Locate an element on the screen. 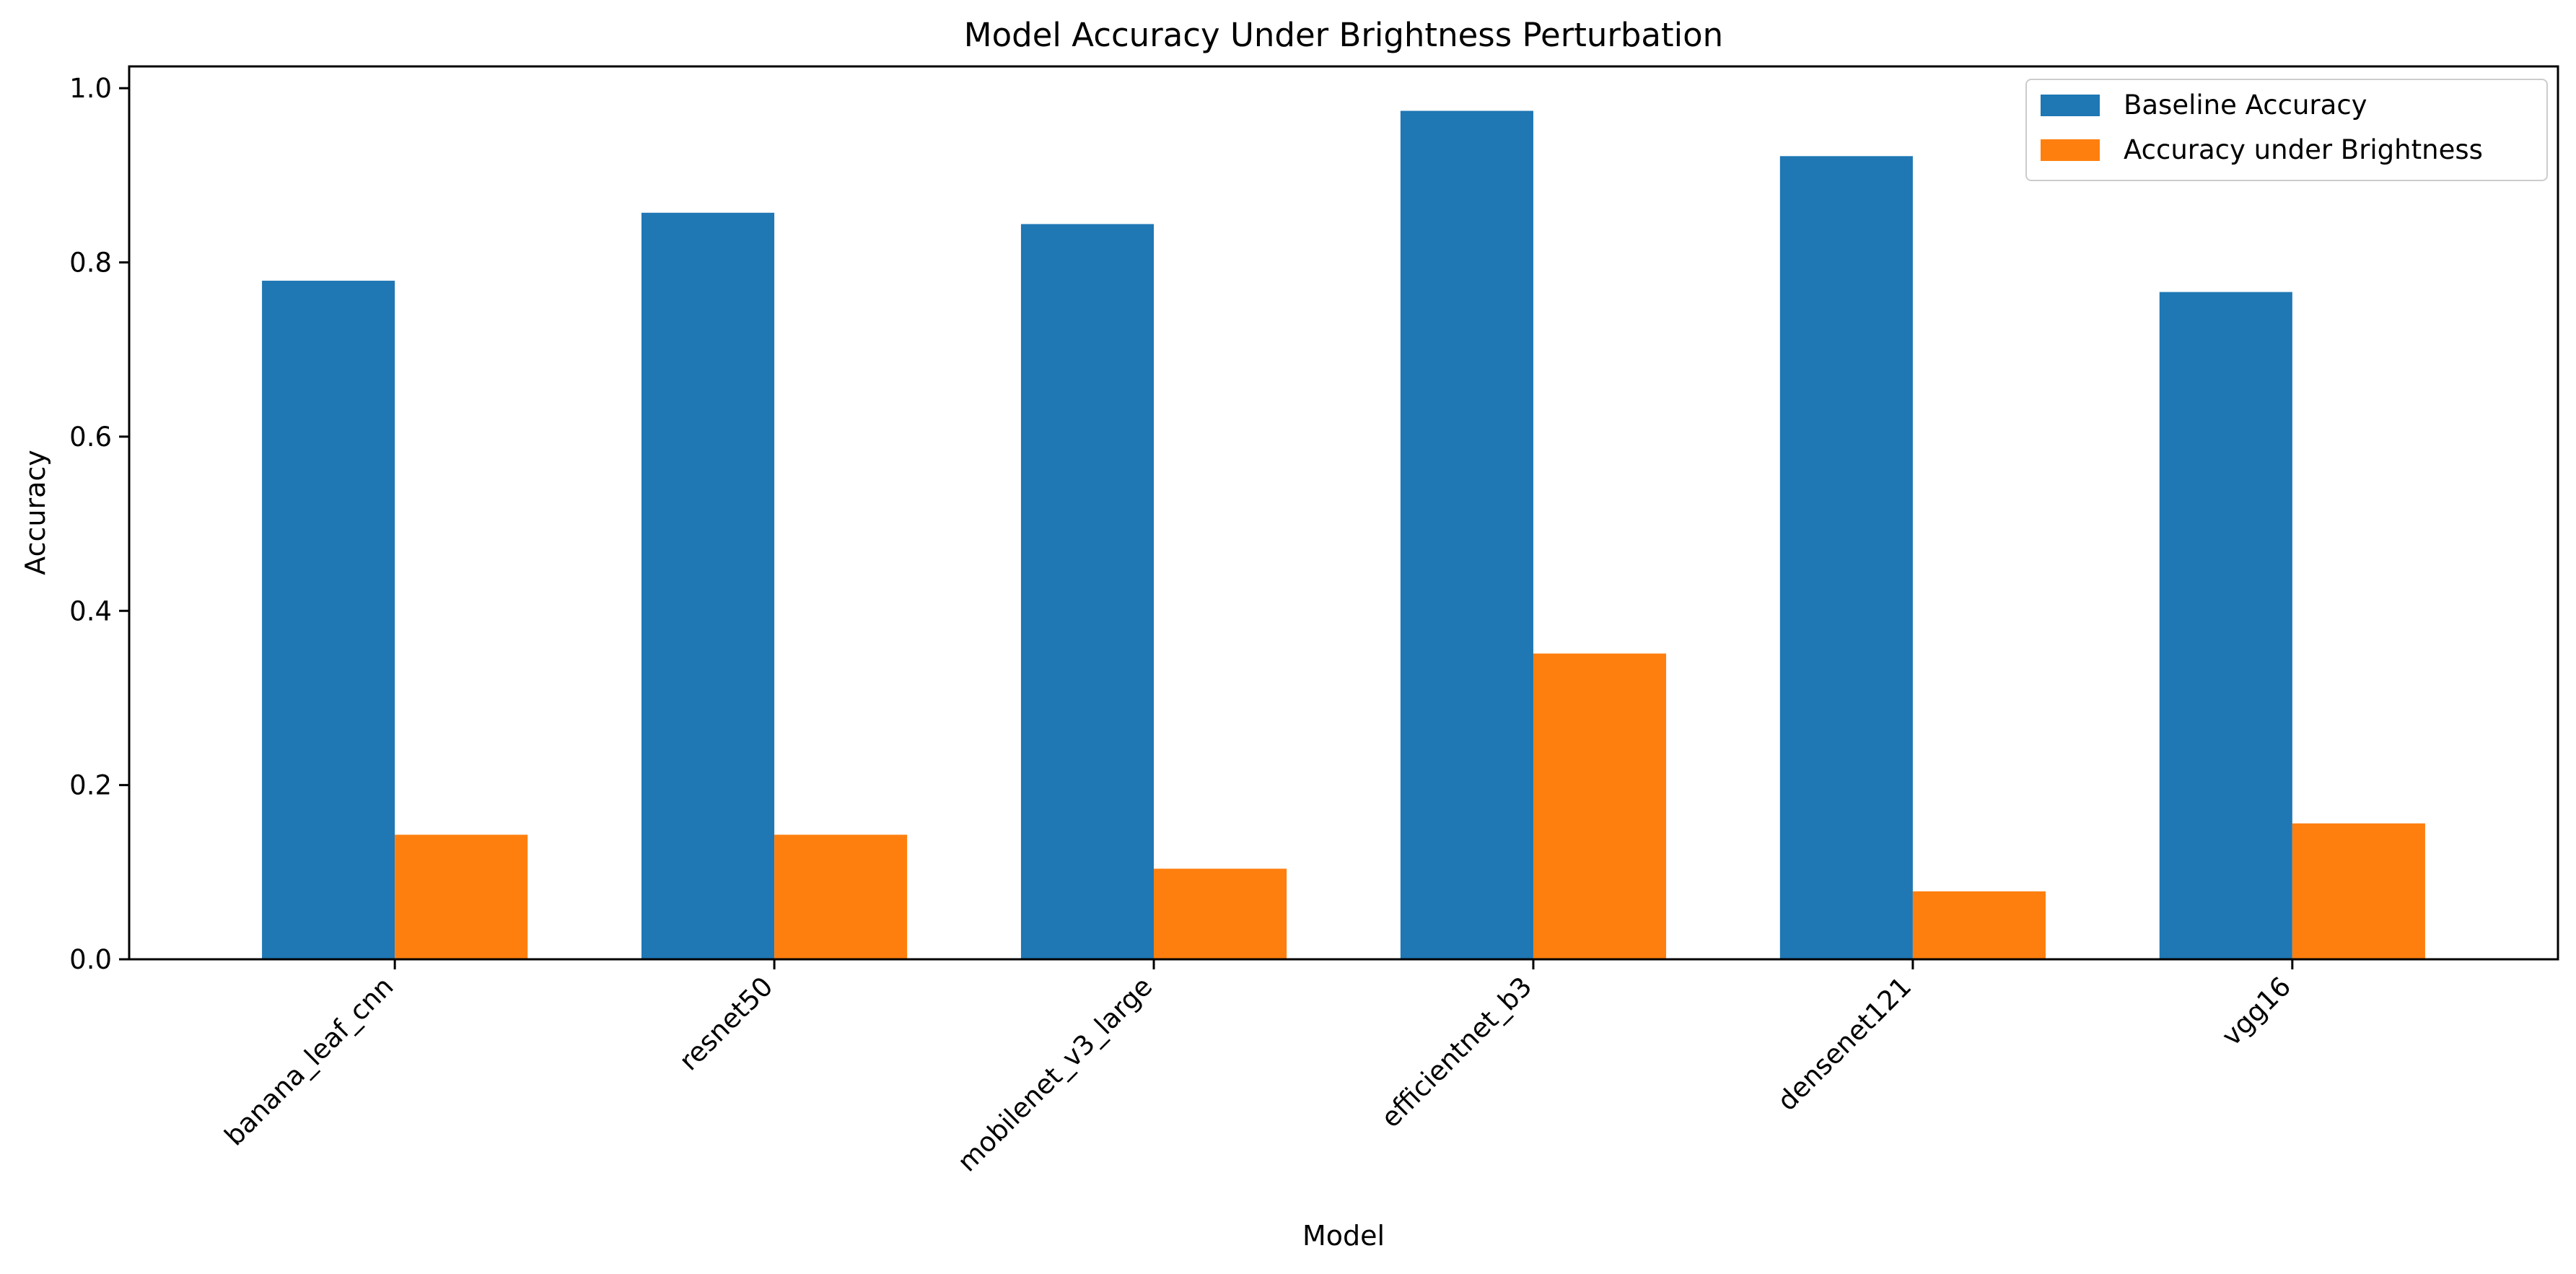  y-tick-label: 0.8 is located at coordinates (90, 263).